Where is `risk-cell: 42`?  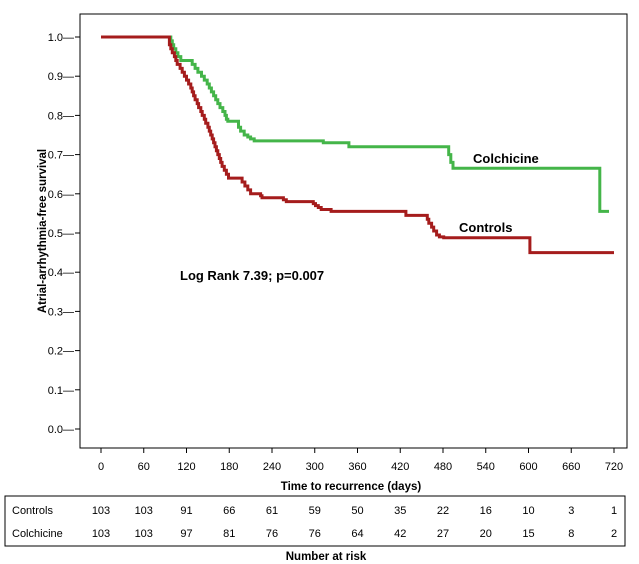 risk-cell: 42 is located at coordinates (400, 534).